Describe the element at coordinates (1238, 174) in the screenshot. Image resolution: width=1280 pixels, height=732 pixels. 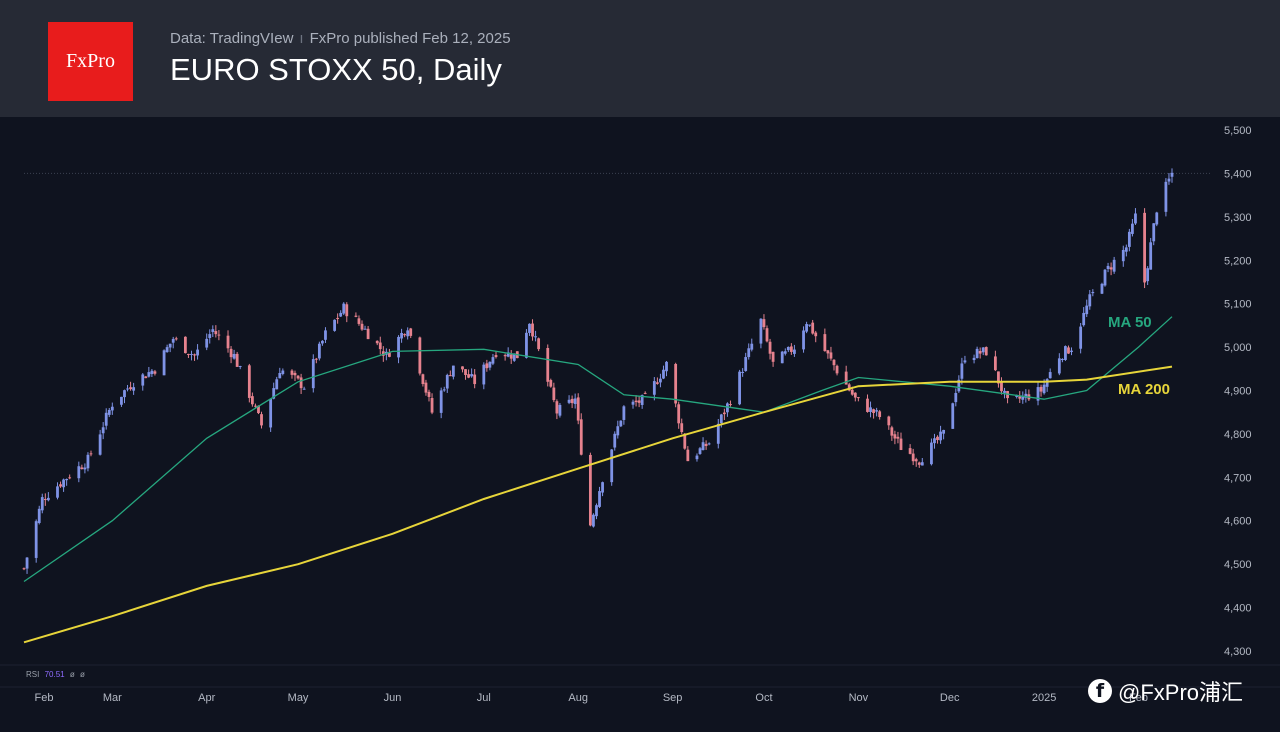
I see `y-tick-label: 5,400` at that location.